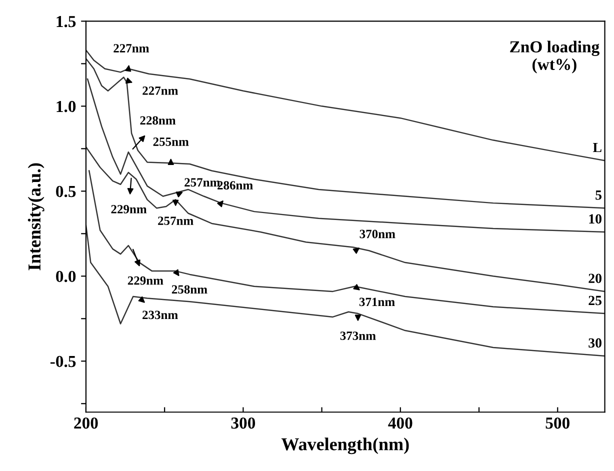 This screenshot has height=471, width=614. I want to click on series-label: 5, so click(599, 195).